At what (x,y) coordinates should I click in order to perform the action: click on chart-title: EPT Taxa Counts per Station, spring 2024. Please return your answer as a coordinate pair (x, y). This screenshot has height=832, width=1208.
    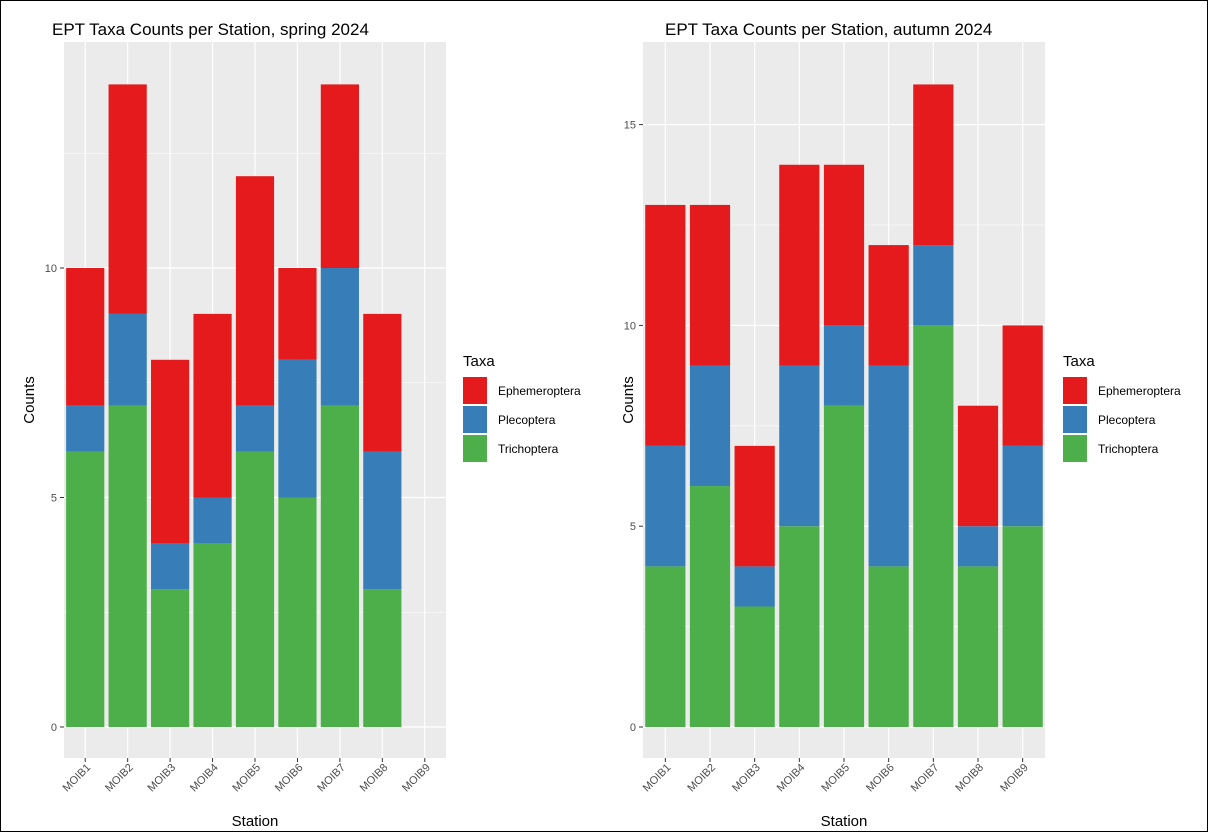
    Looking at the image, I should click on (210, 29).